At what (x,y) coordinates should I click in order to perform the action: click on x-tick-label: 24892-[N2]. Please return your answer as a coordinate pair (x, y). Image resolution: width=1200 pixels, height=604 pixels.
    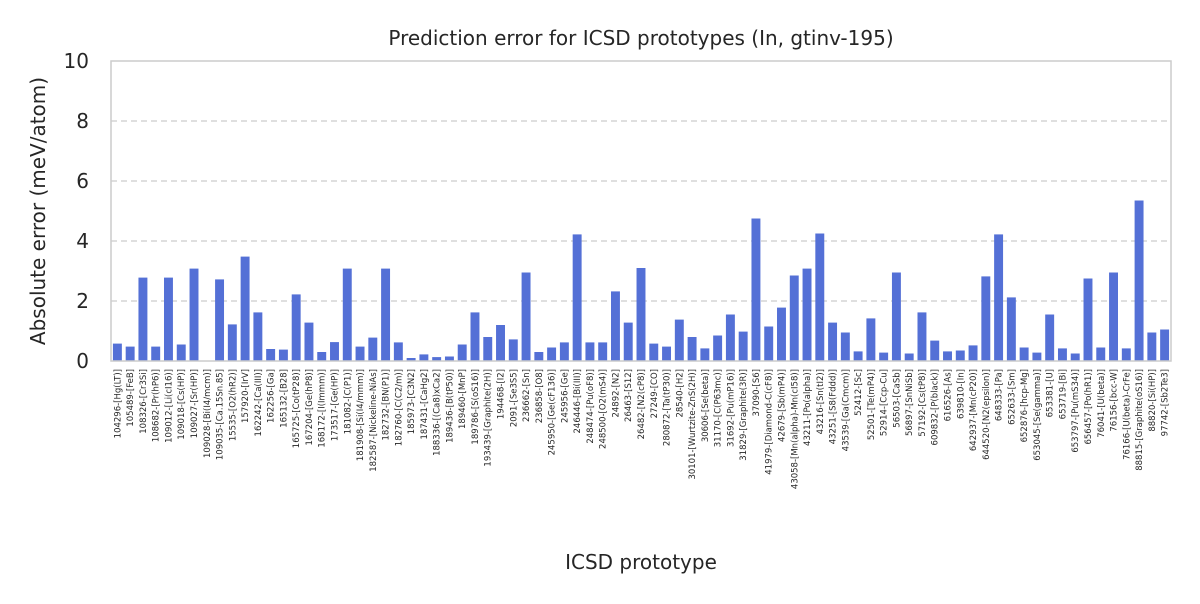
    Looking at the image, I should click on (616, 393).